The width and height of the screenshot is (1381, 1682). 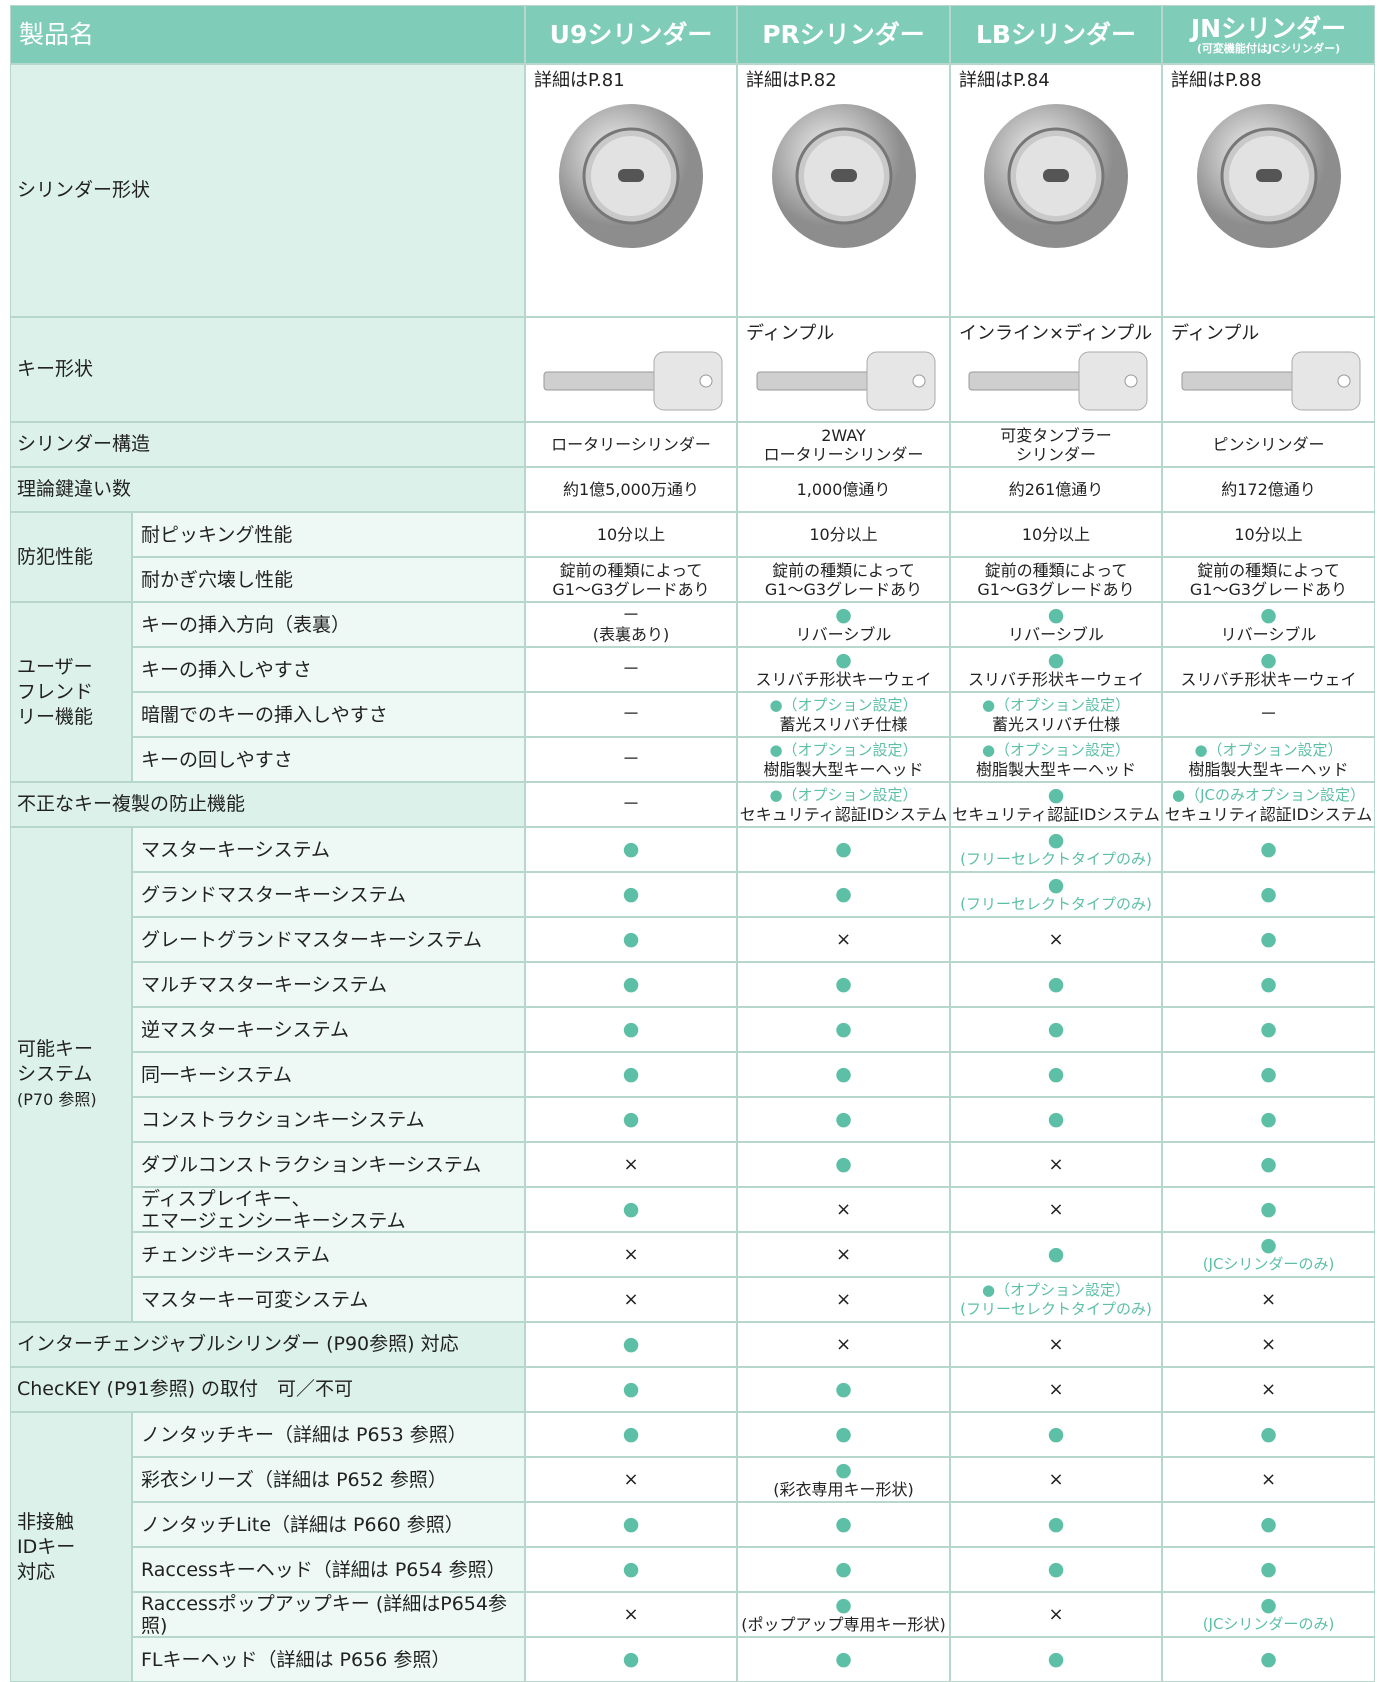 I want to click on cell: インライン×ディンプル, so click(x=1056, y=369).